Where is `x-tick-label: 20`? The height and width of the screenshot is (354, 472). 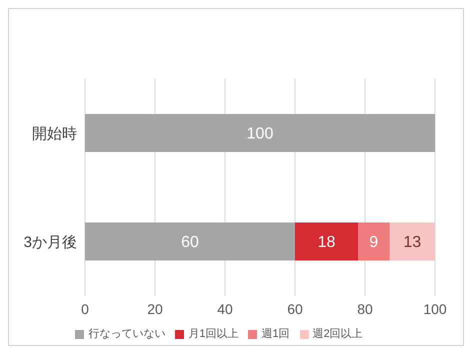 x-tick-label: 20 is located at coordinates (155, 308).